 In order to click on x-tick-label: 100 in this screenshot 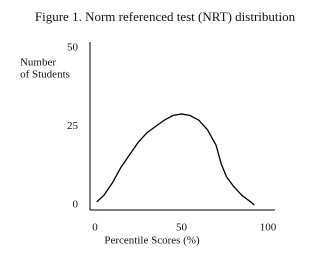, I will do `click(268, 228)`.